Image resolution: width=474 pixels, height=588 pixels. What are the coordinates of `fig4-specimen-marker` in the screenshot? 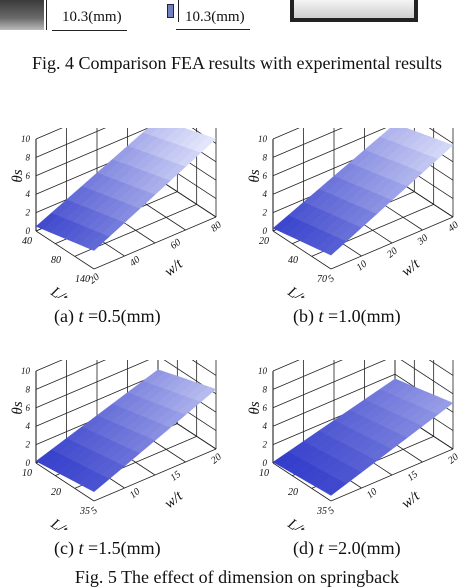 It's located at (170, 11).